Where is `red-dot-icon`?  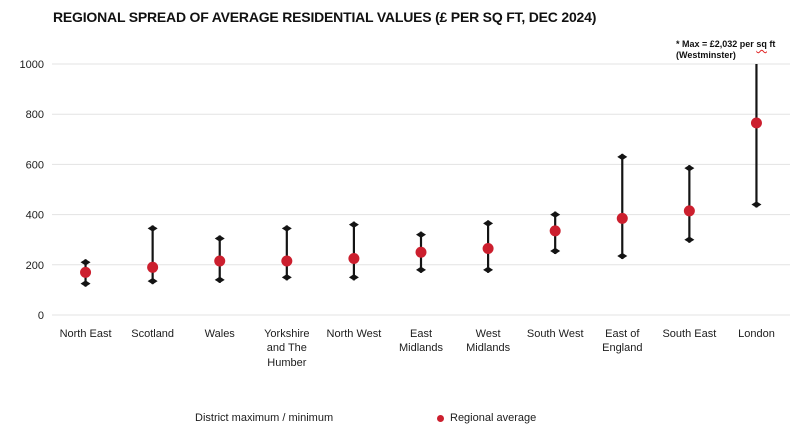 red-dot-icon is located at coordinates (440, 418).